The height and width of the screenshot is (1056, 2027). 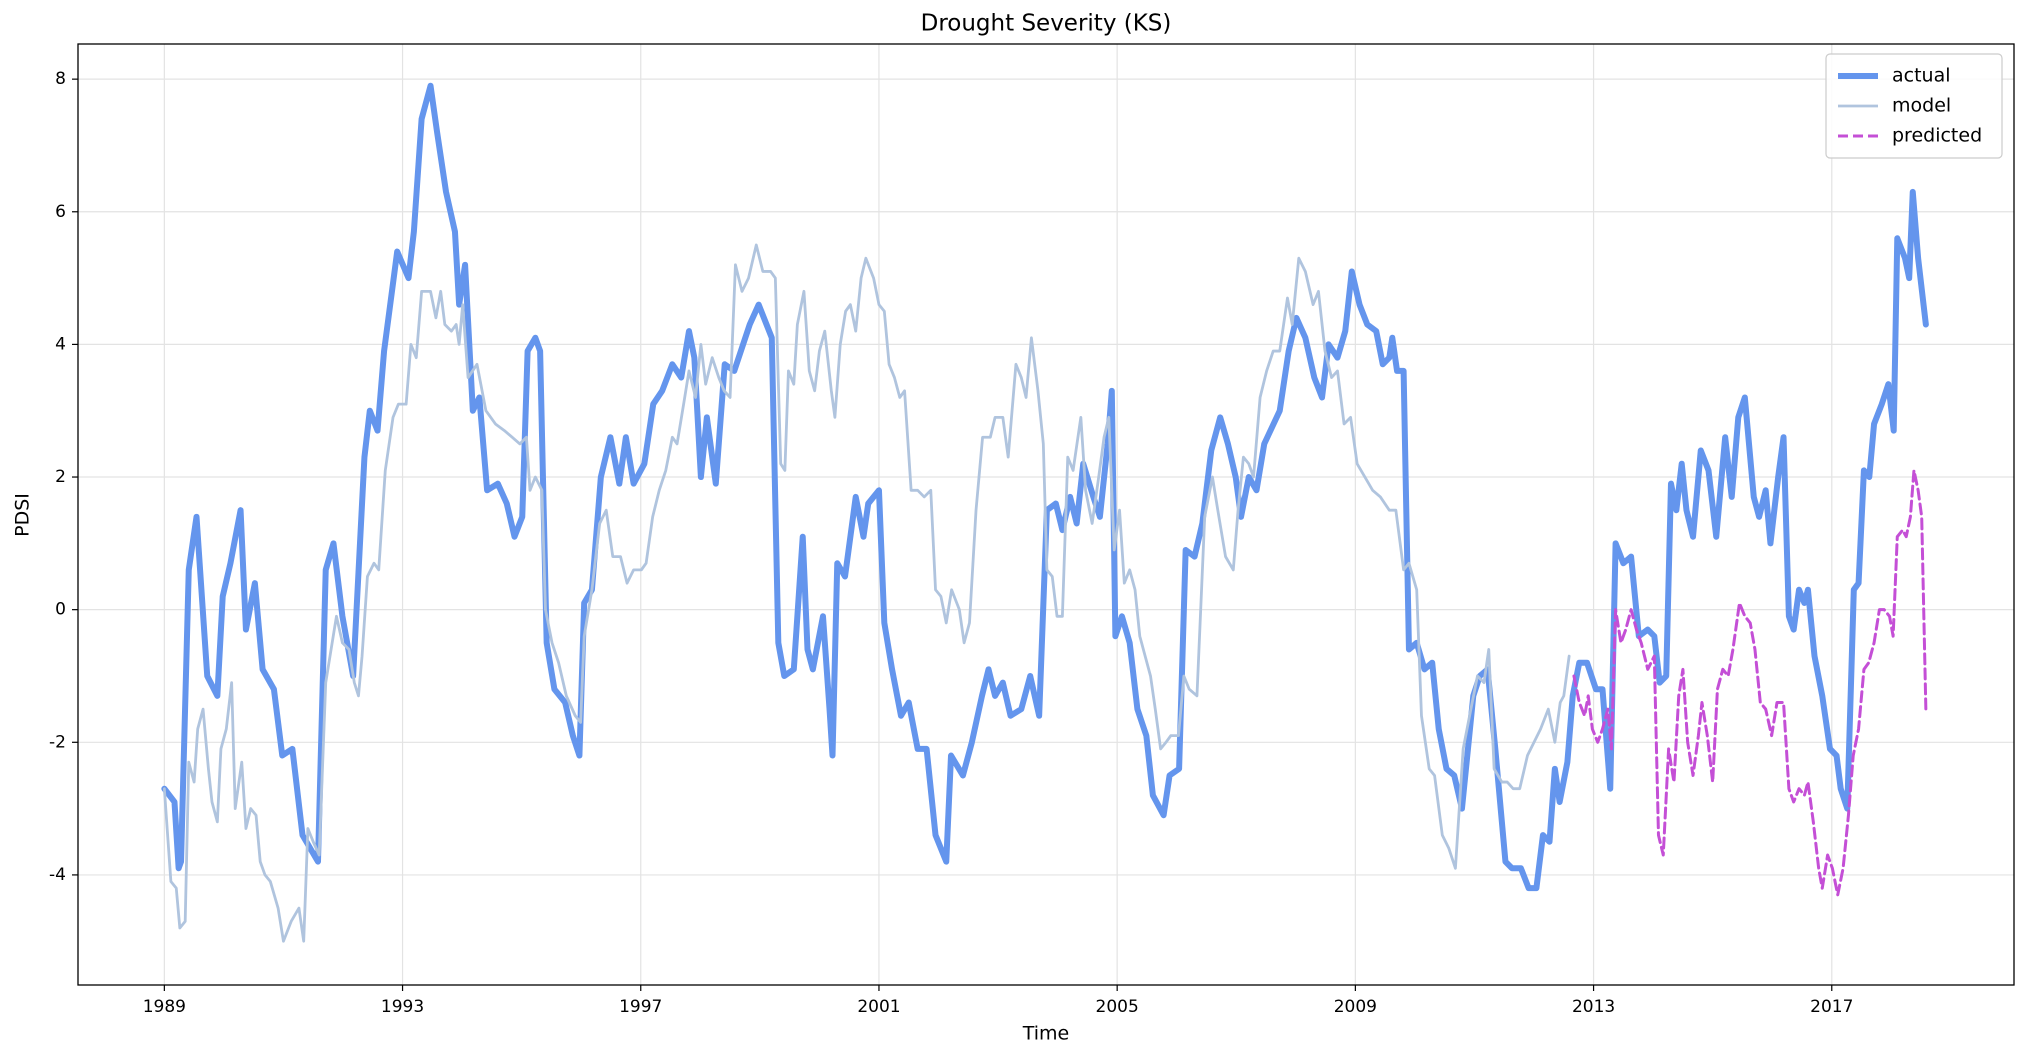 What do you see at coordinates (1831, 1007) in the screenshot?
I see `x-tick-label: 2017` at bounding box center [1831, 1007].